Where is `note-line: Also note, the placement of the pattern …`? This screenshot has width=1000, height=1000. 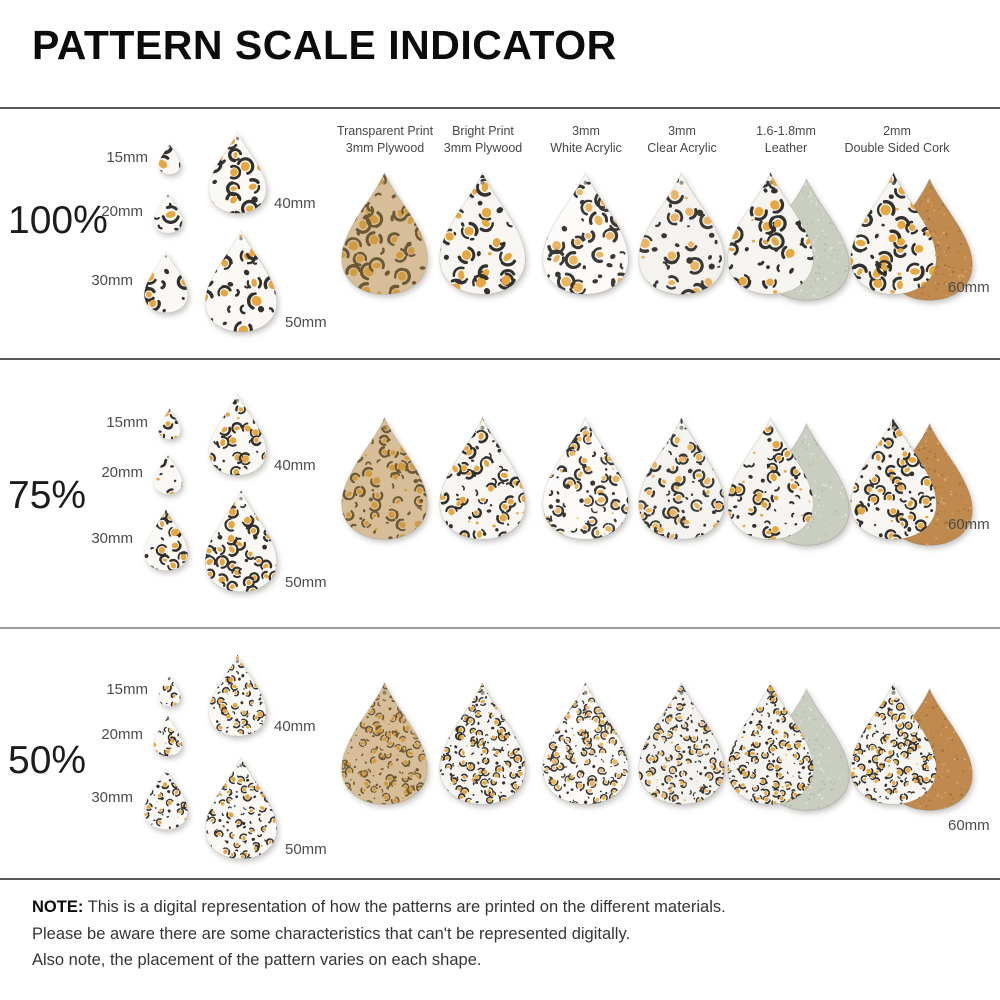 note-line: Also note, the placement of the pattern … is located at coordinates (257, 960).